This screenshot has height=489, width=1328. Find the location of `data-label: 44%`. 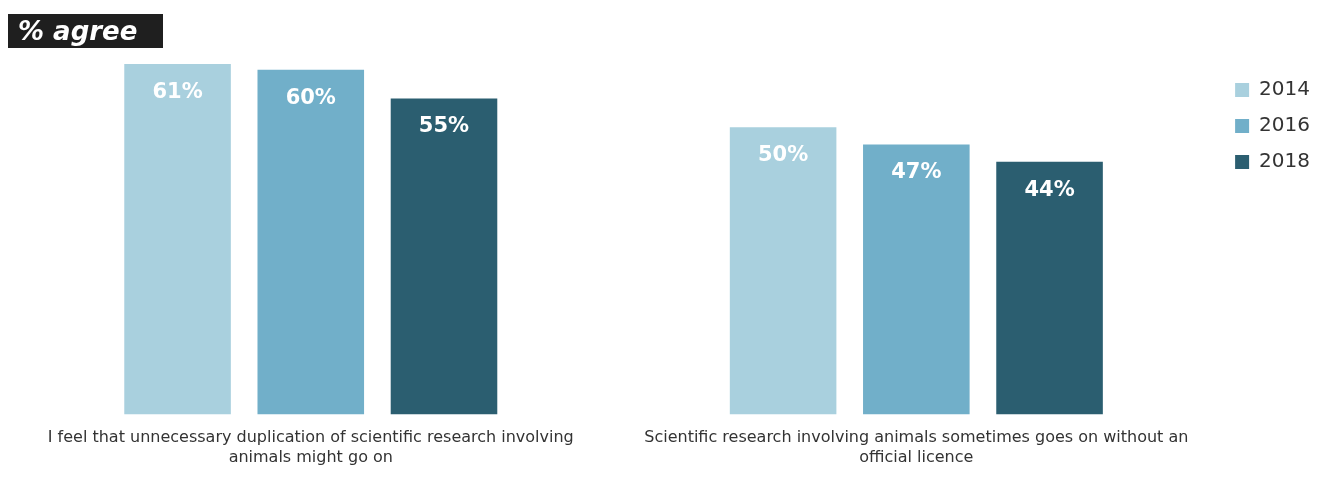

data-label: 44% is located at coordinates (1049, 188).